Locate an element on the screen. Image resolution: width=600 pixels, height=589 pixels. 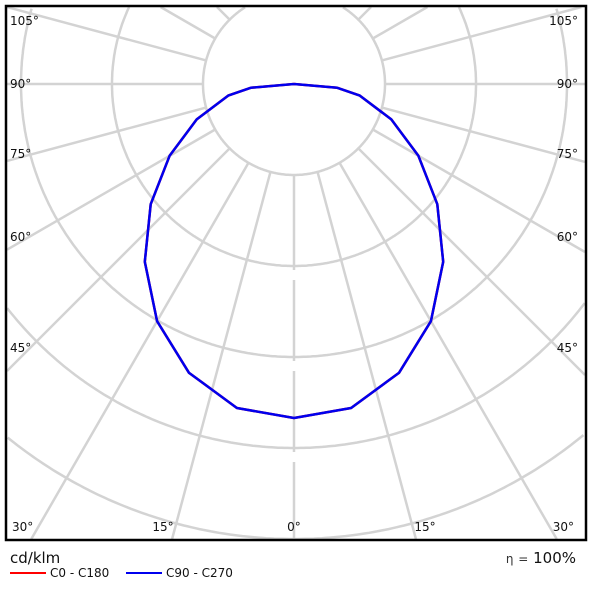
label-75-left: 75° is located at coordinates (20, 154).